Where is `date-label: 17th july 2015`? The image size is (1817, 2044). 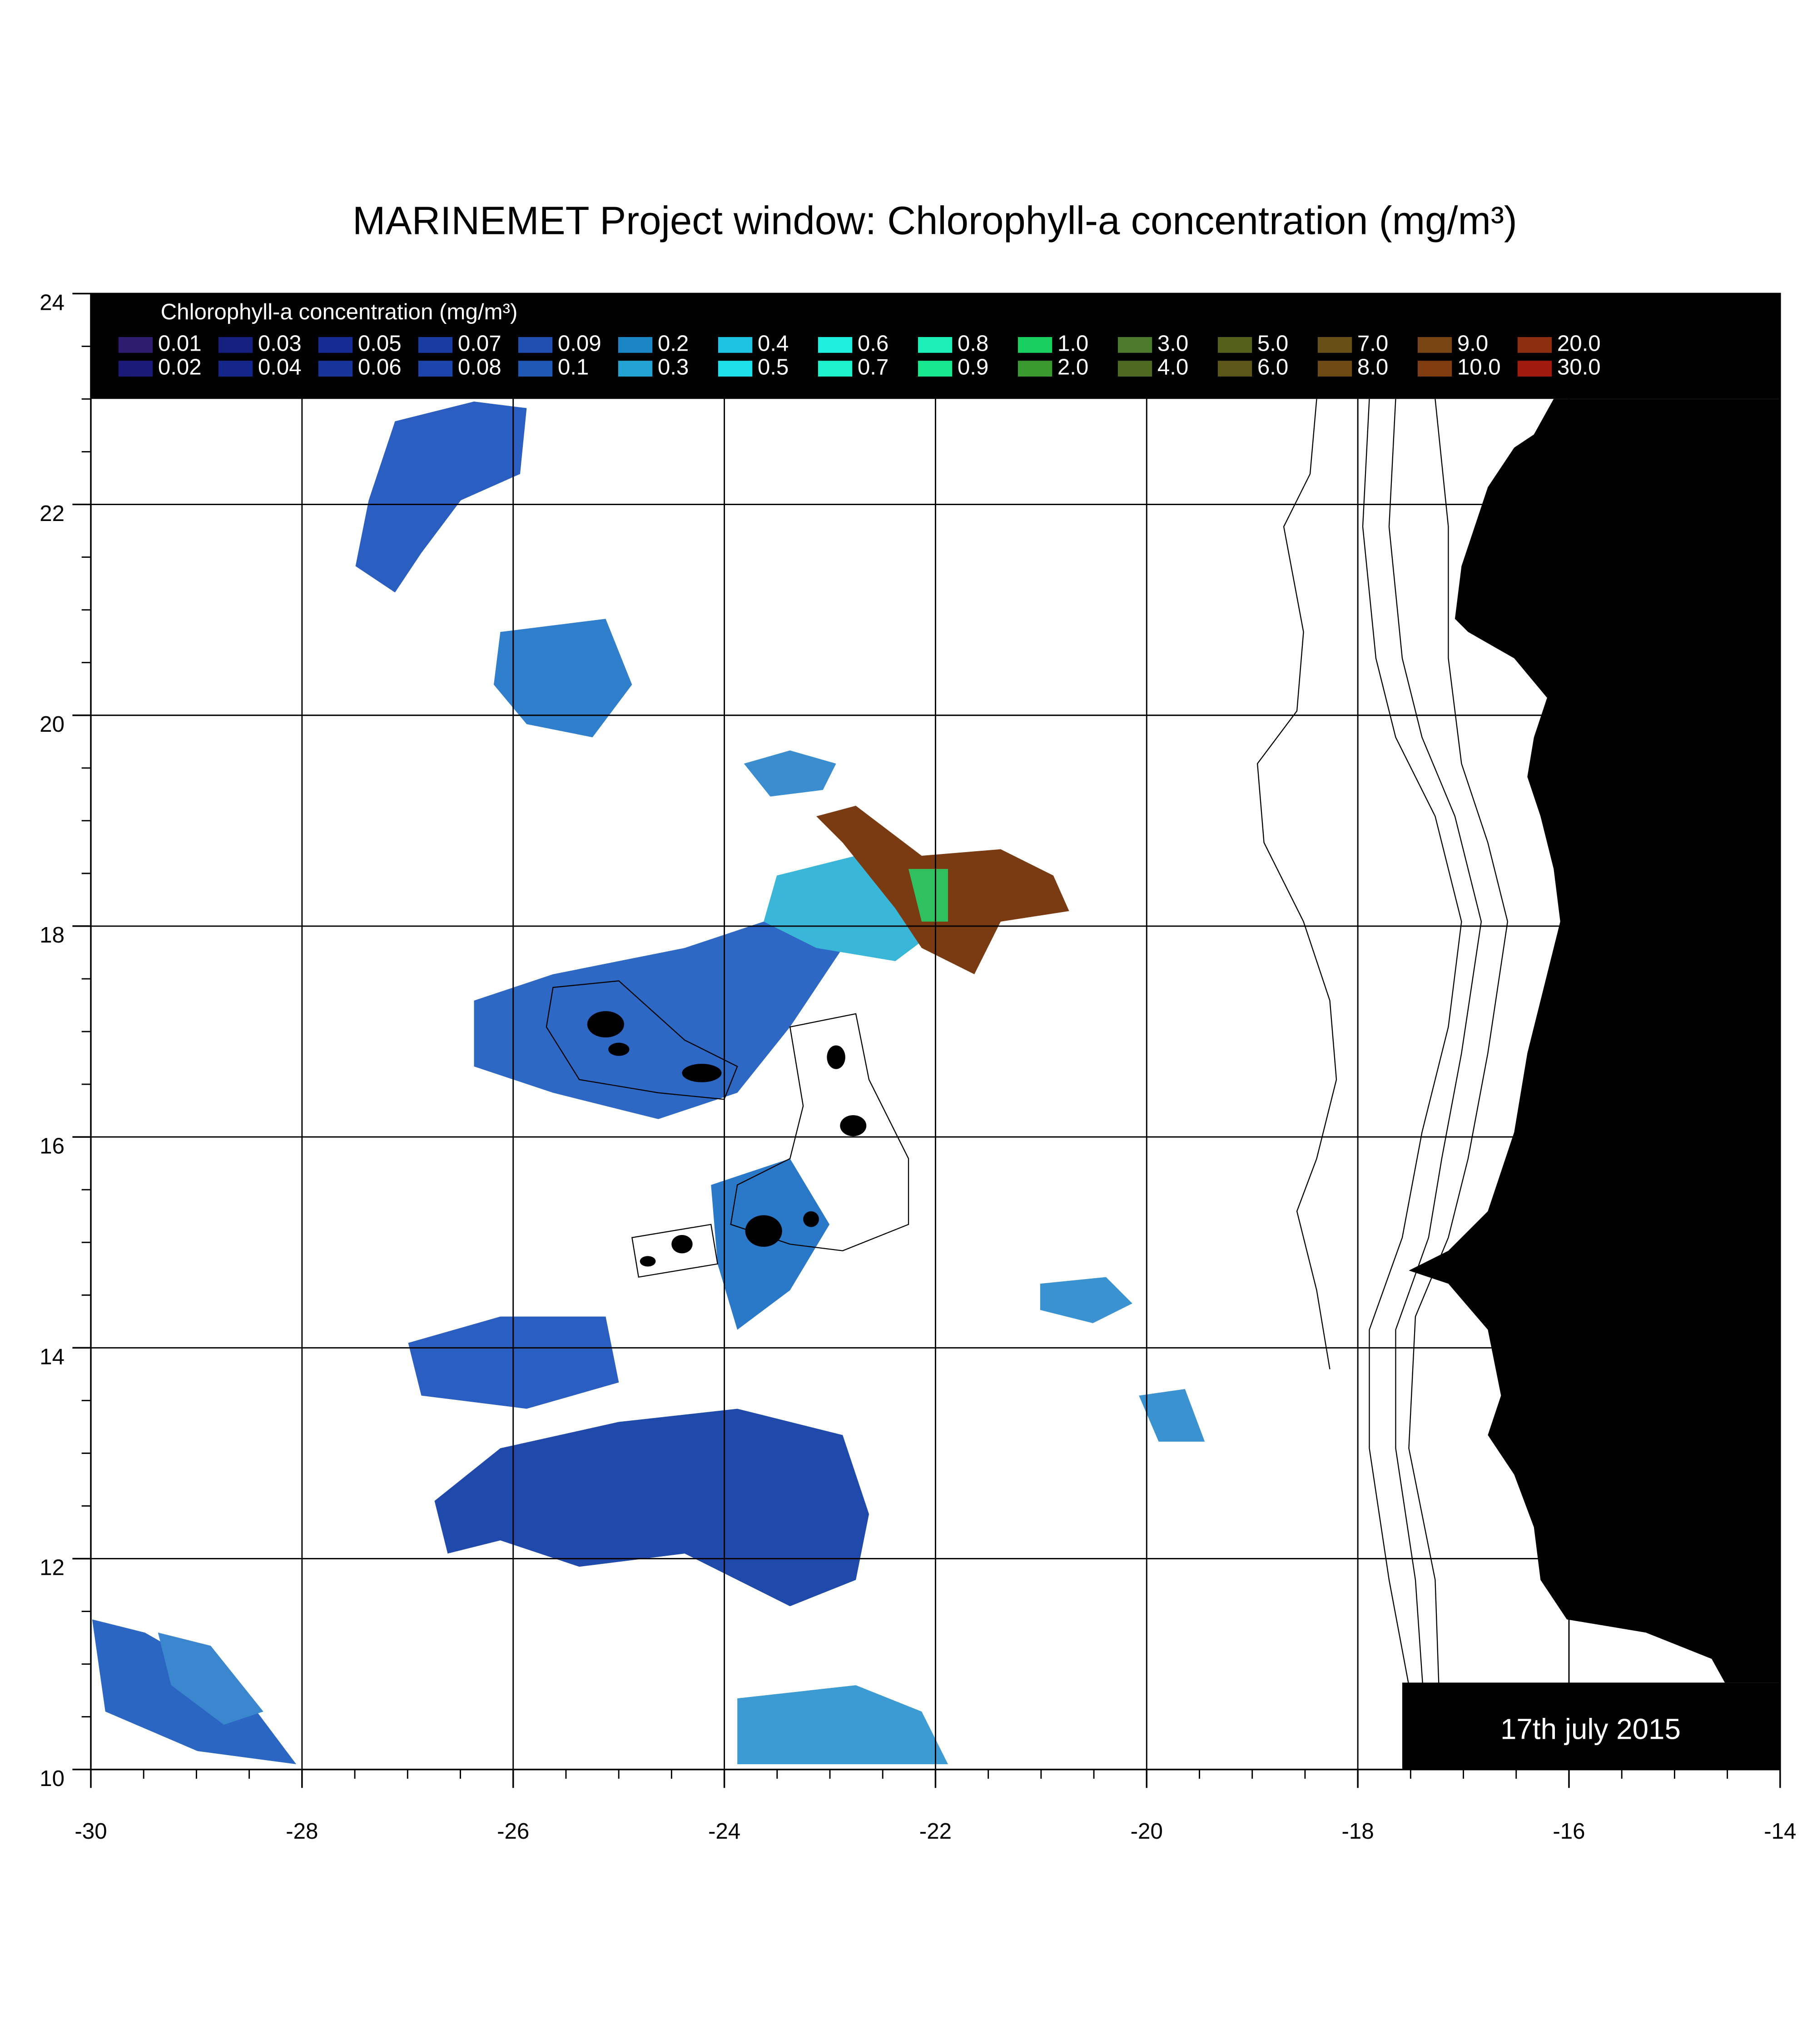
date-label: 17th july 2015 is located at coordinates (1590, 1728).